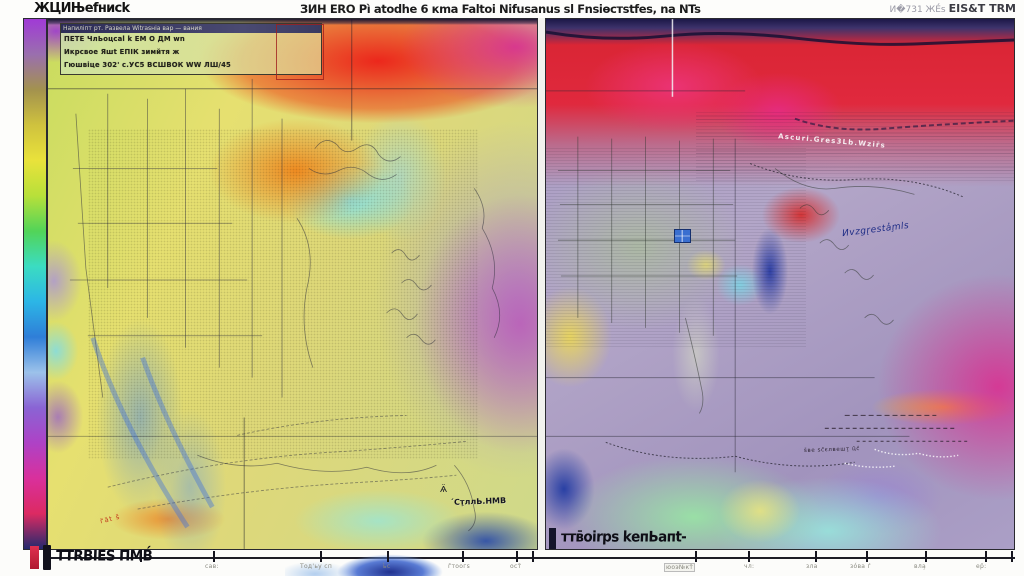 The height and width of the screenshot is (576, 1024). What do you see at coordinates (34, 557) in the screenshot?
I see `left-label-red-bar` at bounding box center [34, 557].